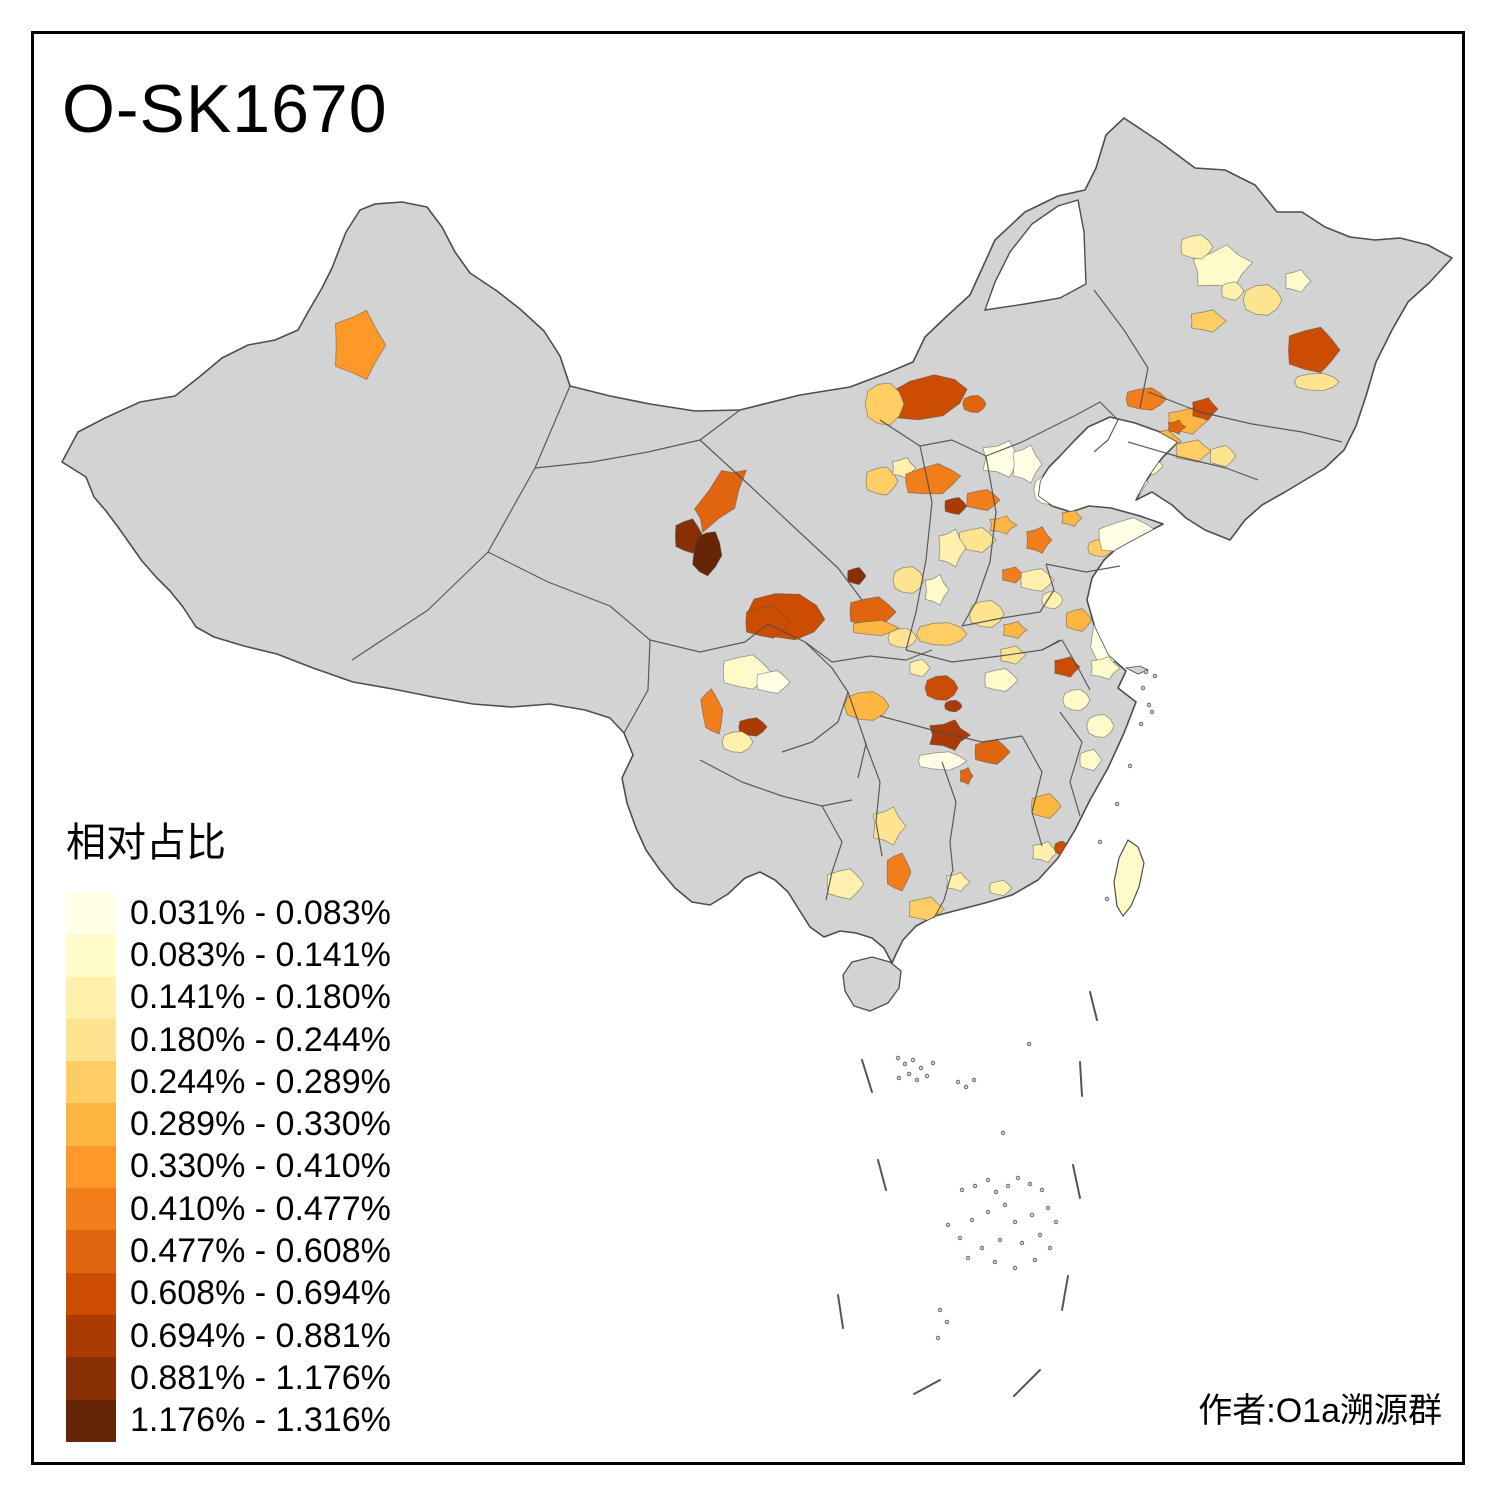 This screenshot has height=1500, width=1500. I want to click on legend-label: 0.031% - 0.083%, so click(260, 912).